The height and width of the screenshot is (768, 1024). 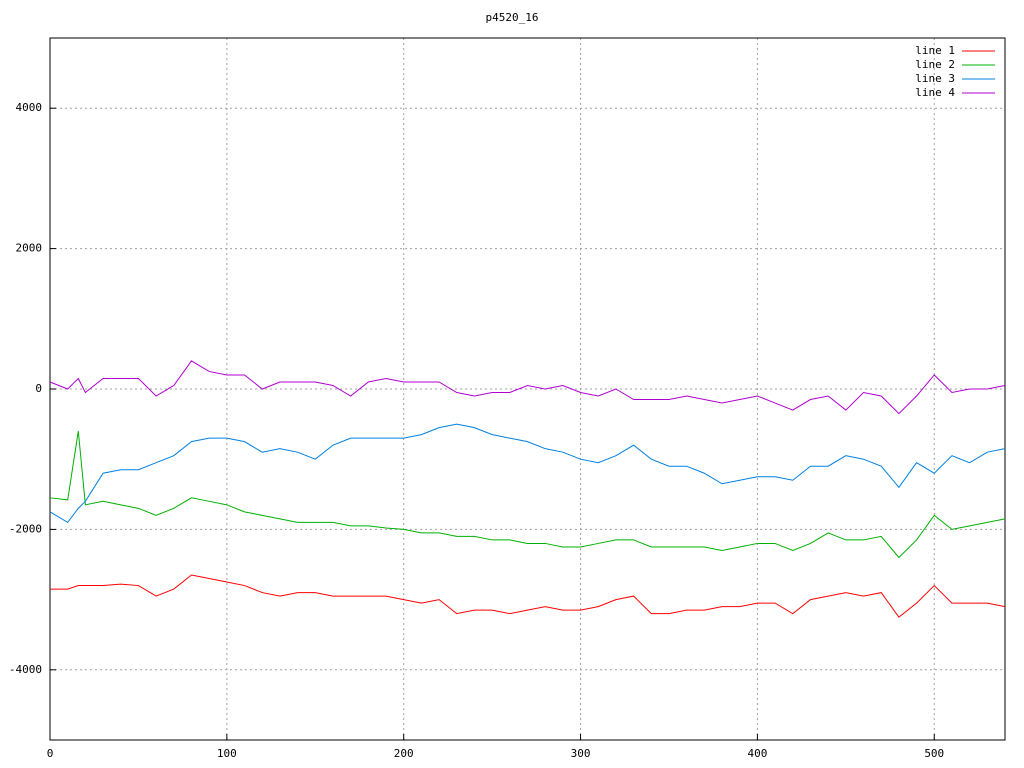 I want to click on y-tick-label: 4000, so click(x=29, y=107).